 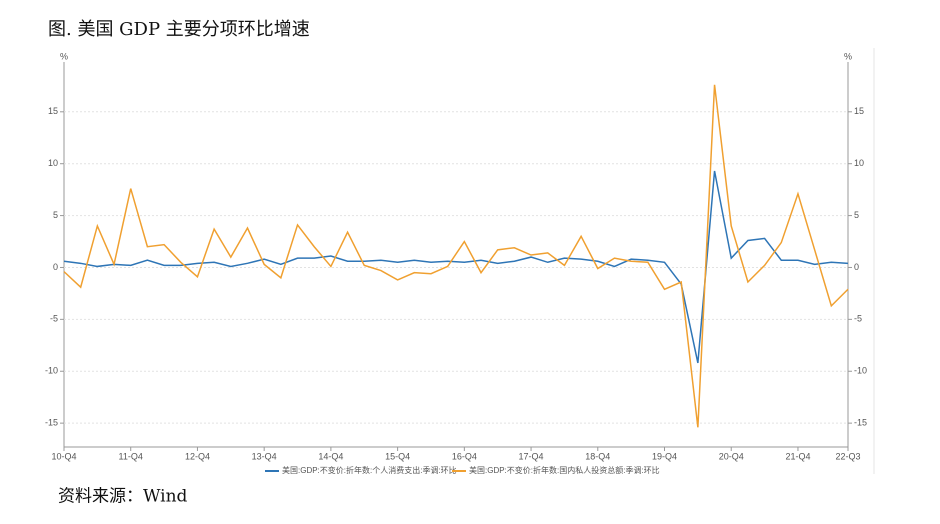 What do you see at coordinates (564, 470) in the screenshot?
I see `legend-label: 美国:GDP:不变价:折年数:国内私人投资总额:季调:环比` at bounding box center [564, 470].